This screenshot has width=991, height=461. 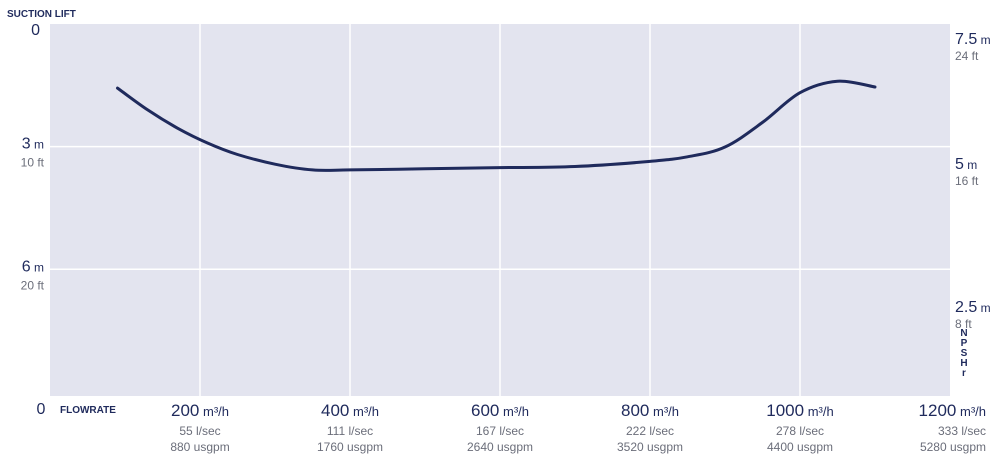 I want to click on y-tick-sublabel-2: 20 ft, so click(x=33, y=285).